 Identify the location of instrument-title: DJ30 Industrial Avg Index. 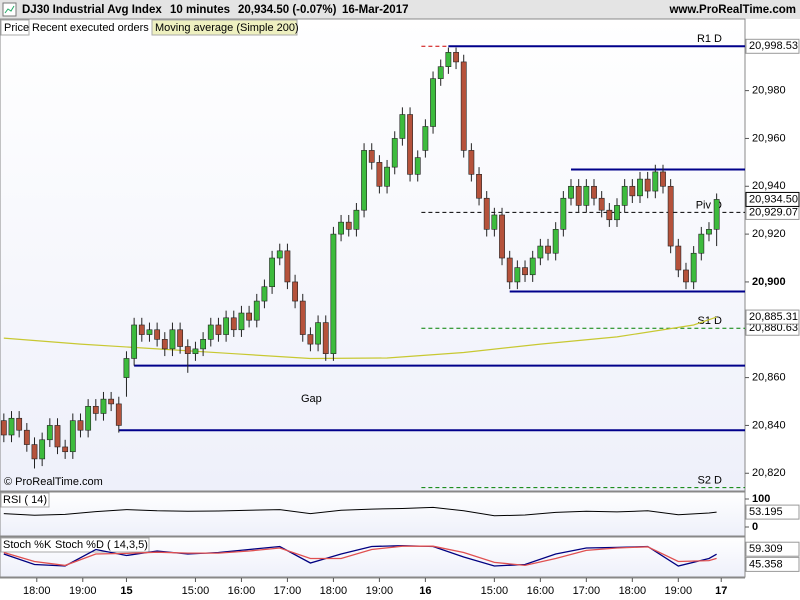
(92, 10).